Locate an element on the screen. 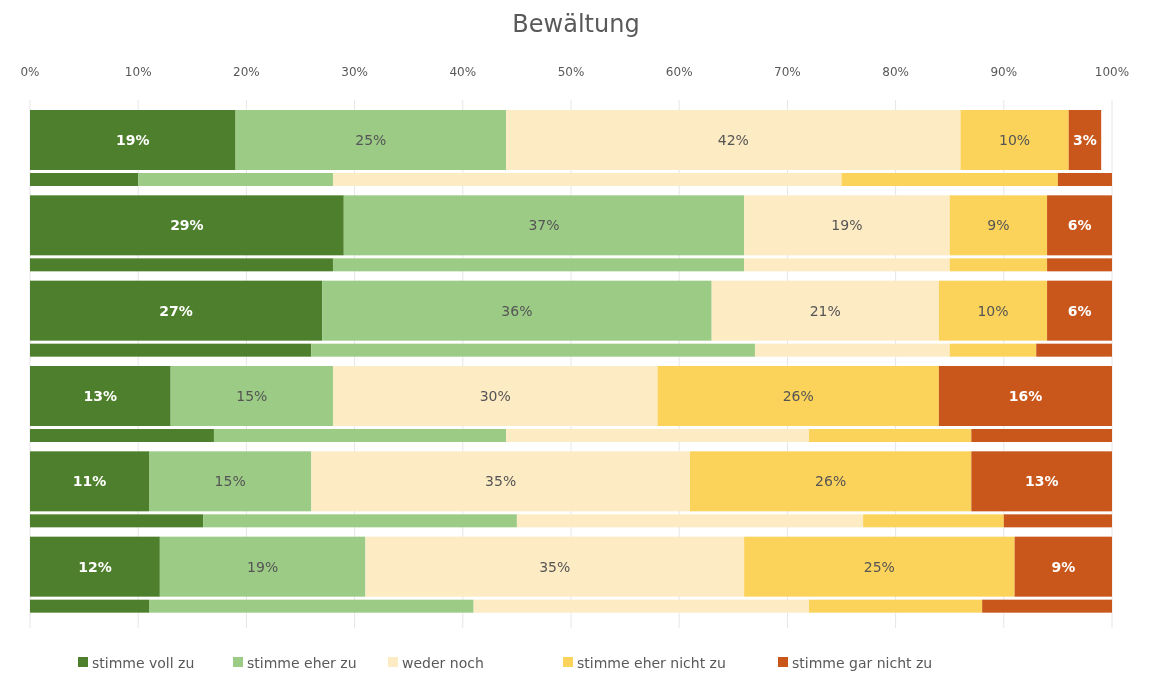  x-tick-label: 10% is located at coordinates (138, 72).